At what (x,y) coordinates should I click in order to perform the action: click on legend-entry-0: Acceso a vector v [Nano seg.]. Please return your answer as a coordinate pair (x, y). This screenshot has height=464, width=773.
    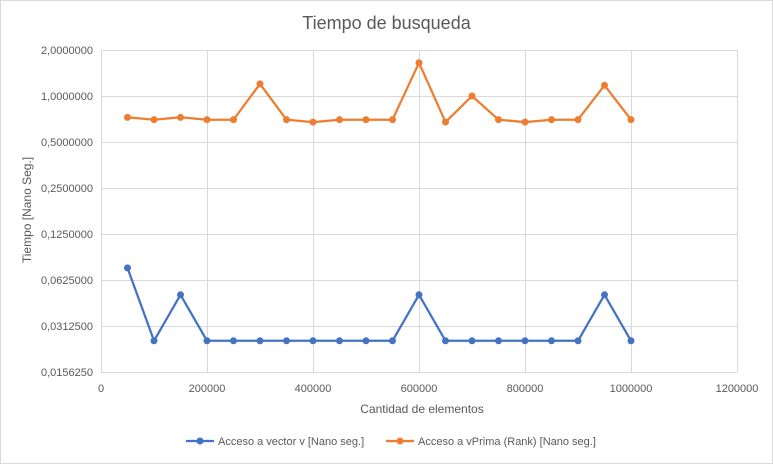
    Looking at the image, I should click on (275, 442).